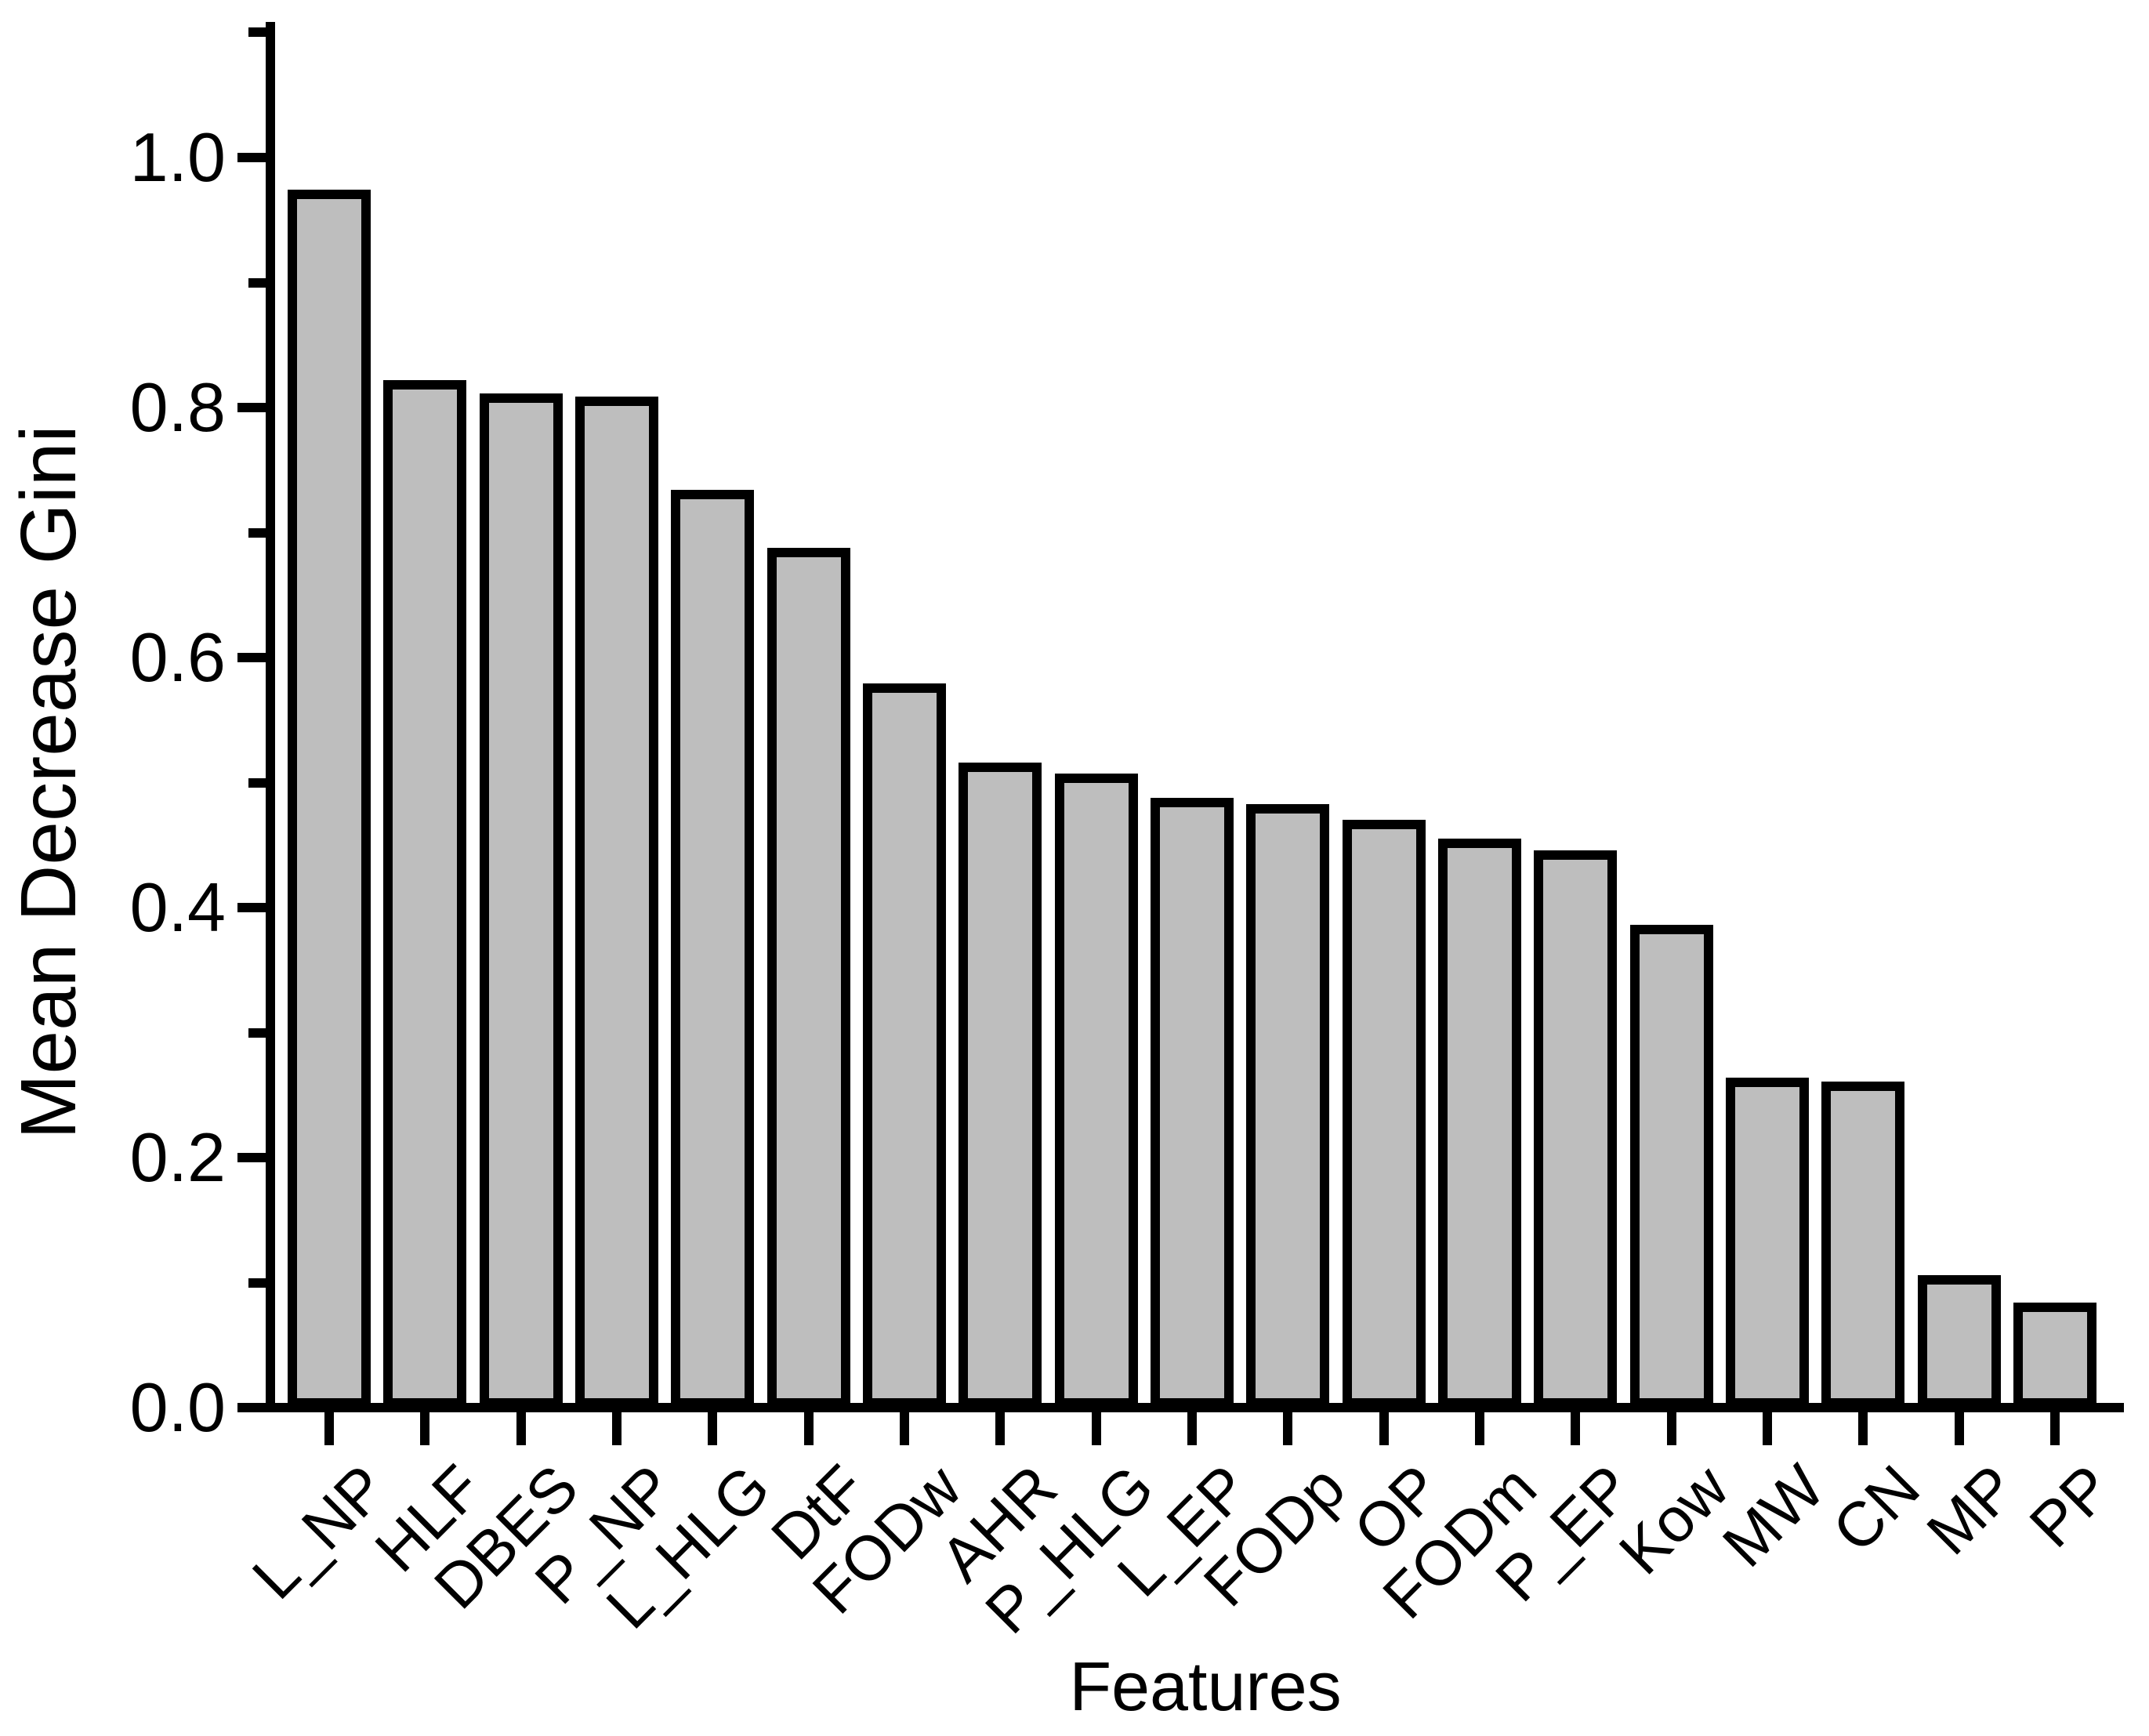  I want to click on bar-Kow, so click(1671, 1166).